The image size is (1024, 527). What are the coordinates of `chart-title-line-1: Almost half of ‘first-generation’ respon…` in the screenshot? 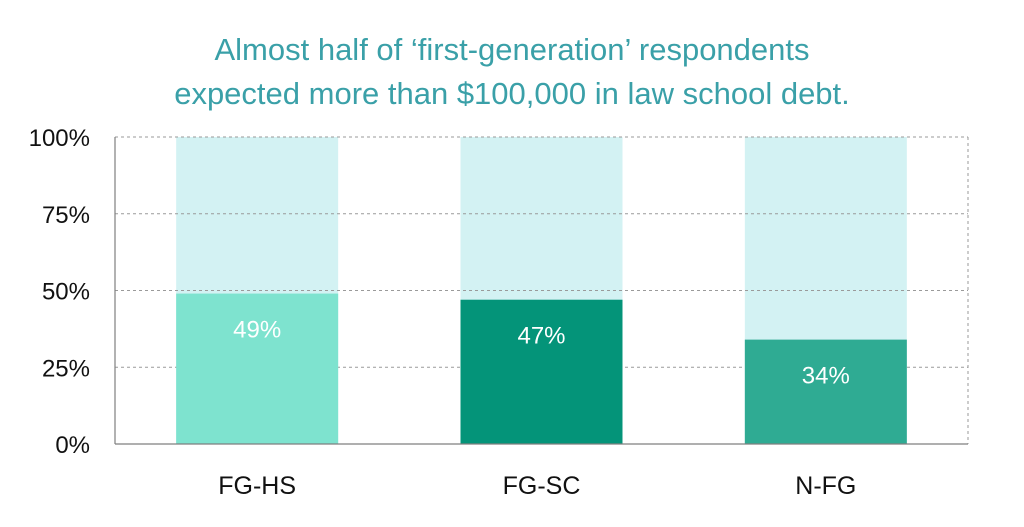 It's located at (512, 49).